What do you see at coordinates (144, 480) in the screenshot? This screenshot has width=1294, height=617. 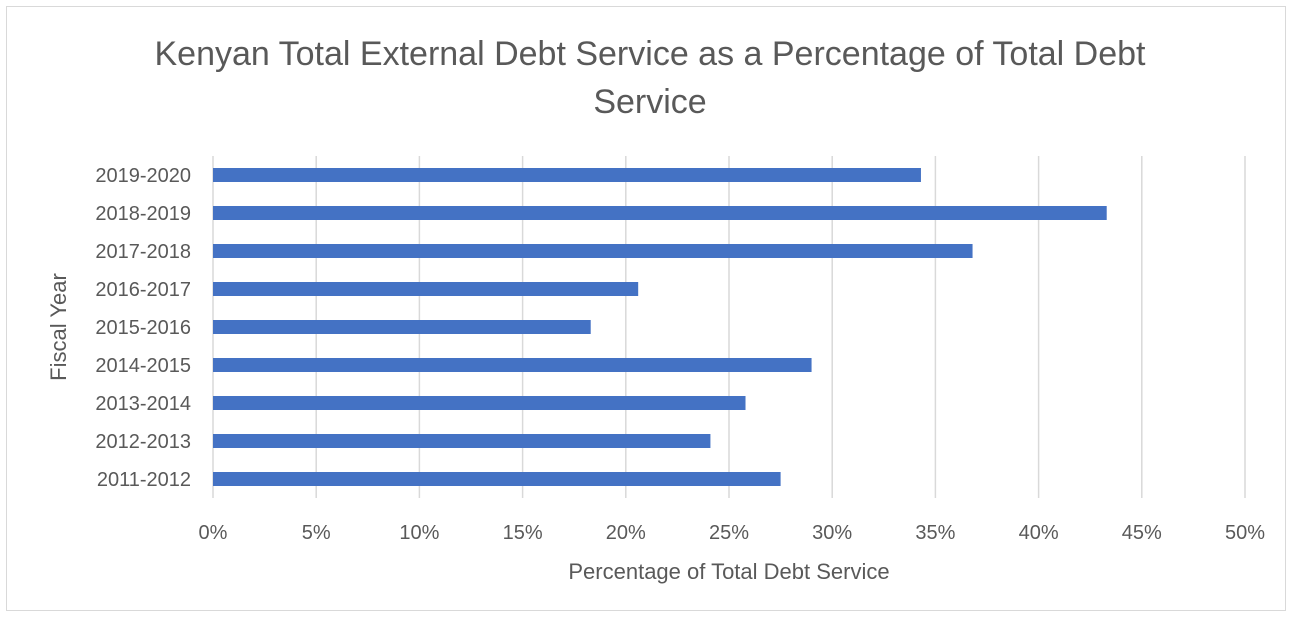 I see `y-tick-label: 2011-2012` at bounding box center [144, 480].